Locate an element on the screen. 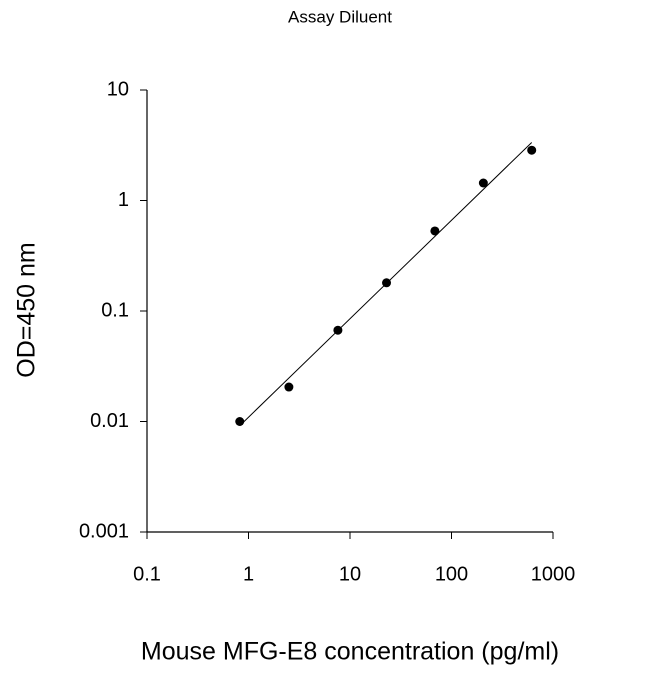 The height and width of the screenshot is (679, 650). y-tick-label: 1 is located at coordinates (123, 200).